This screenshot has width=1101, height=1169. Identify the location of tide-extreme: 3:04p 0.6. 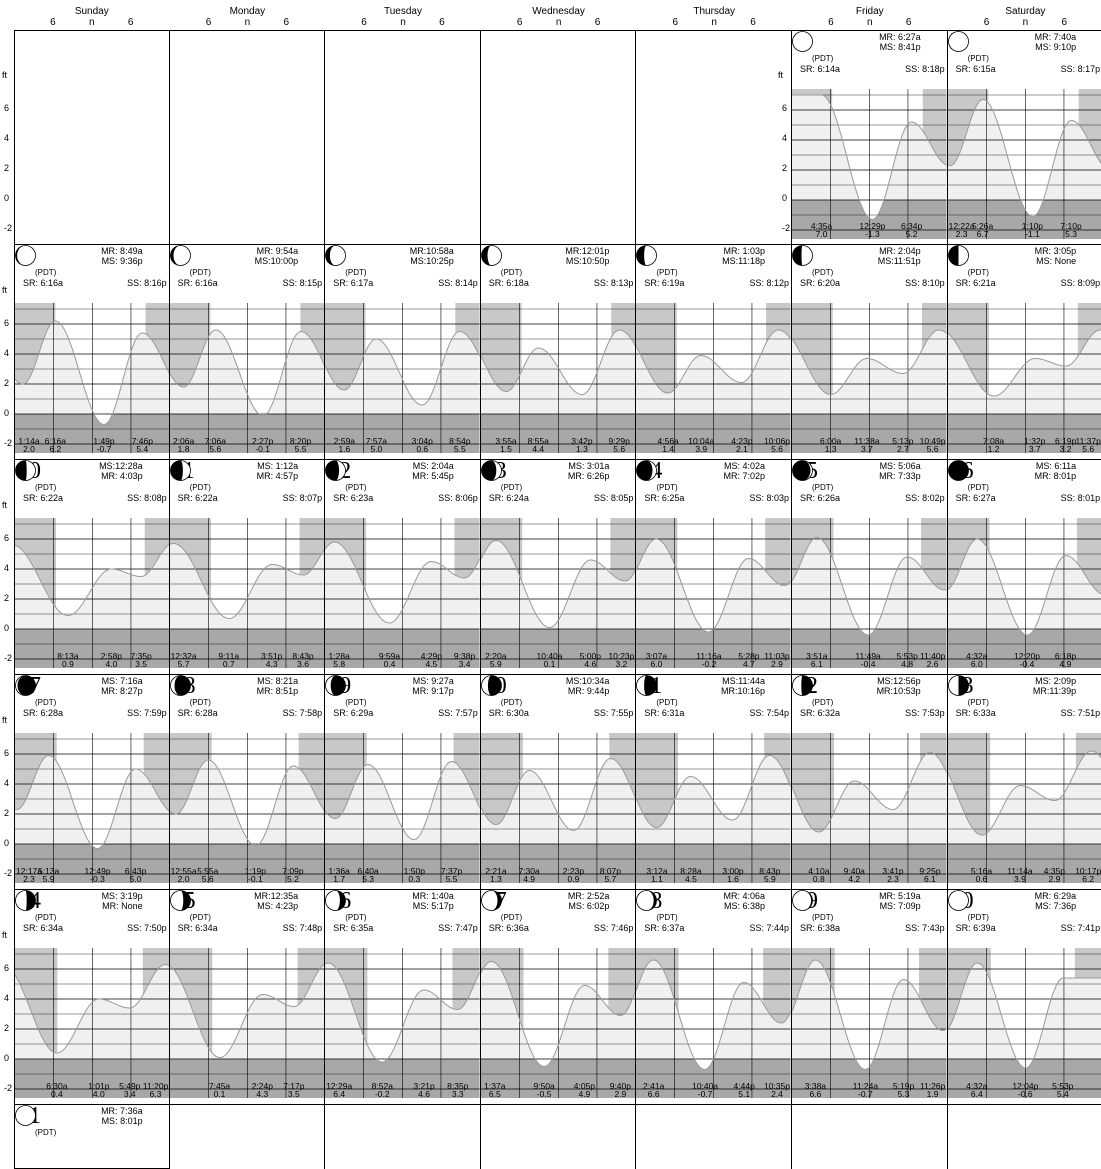
(422, 445).